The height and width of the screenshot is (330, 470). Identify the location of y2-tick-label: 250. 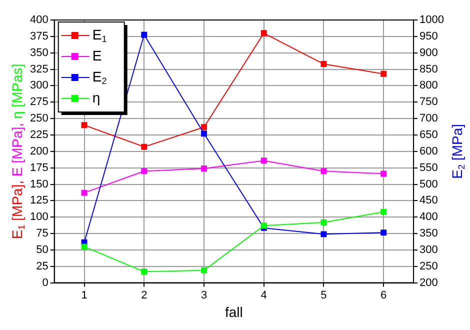
(429, 266).